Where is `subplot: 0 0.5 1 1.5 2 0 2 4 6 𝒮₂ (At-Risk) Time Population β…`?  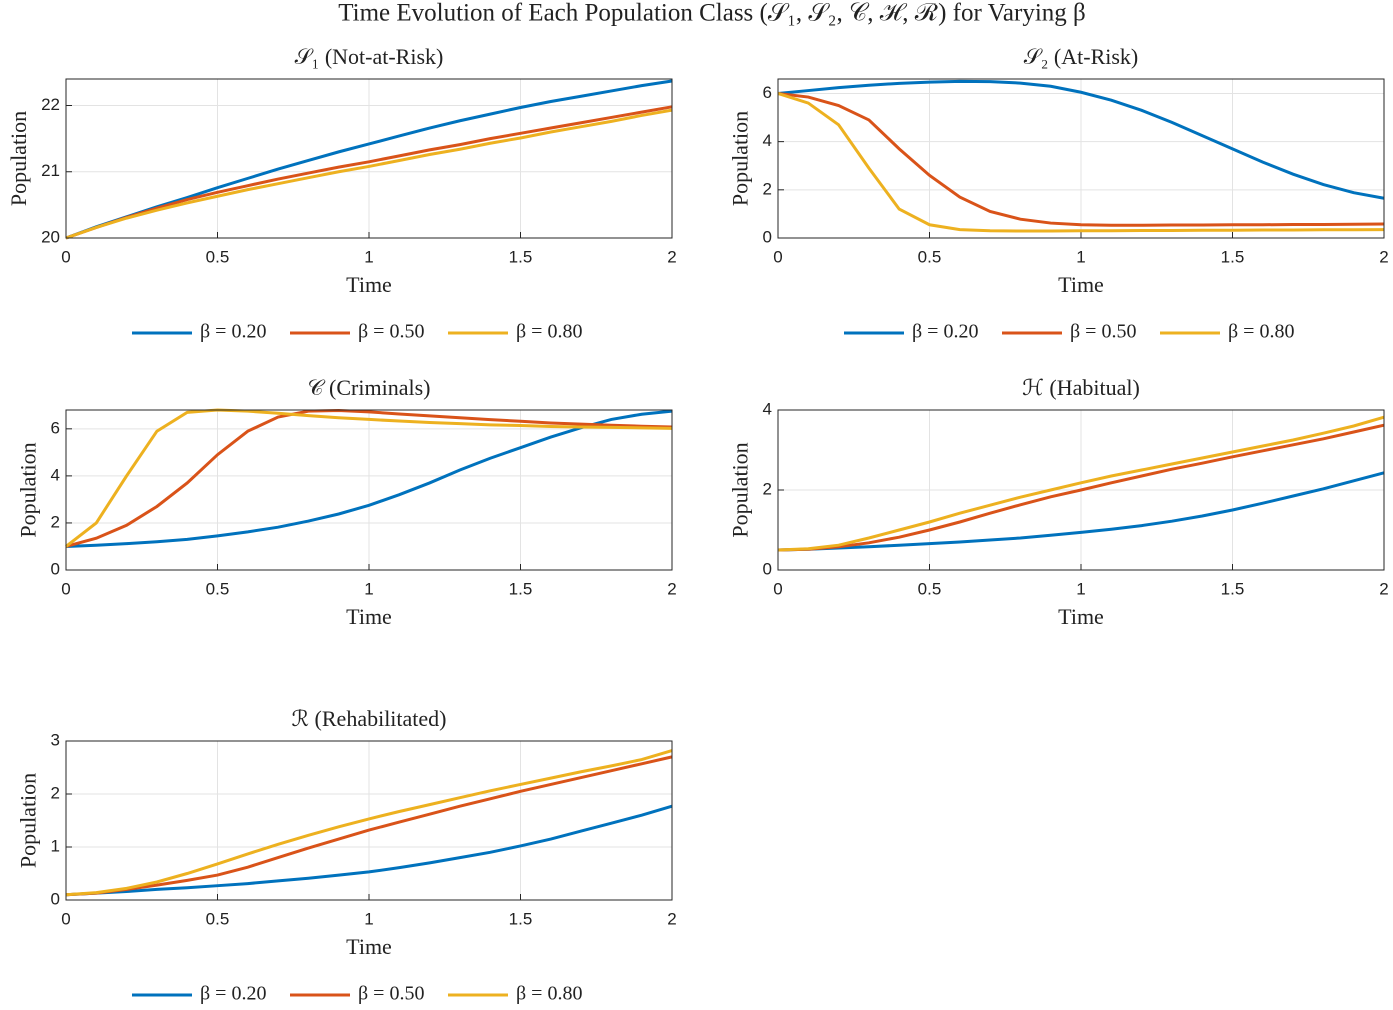 subplot: 0 0.5 1 1.5 2 0 2 4 6 𝒮₂ (At-Risk) Time Population β… is located at coordinates (1058, 193).